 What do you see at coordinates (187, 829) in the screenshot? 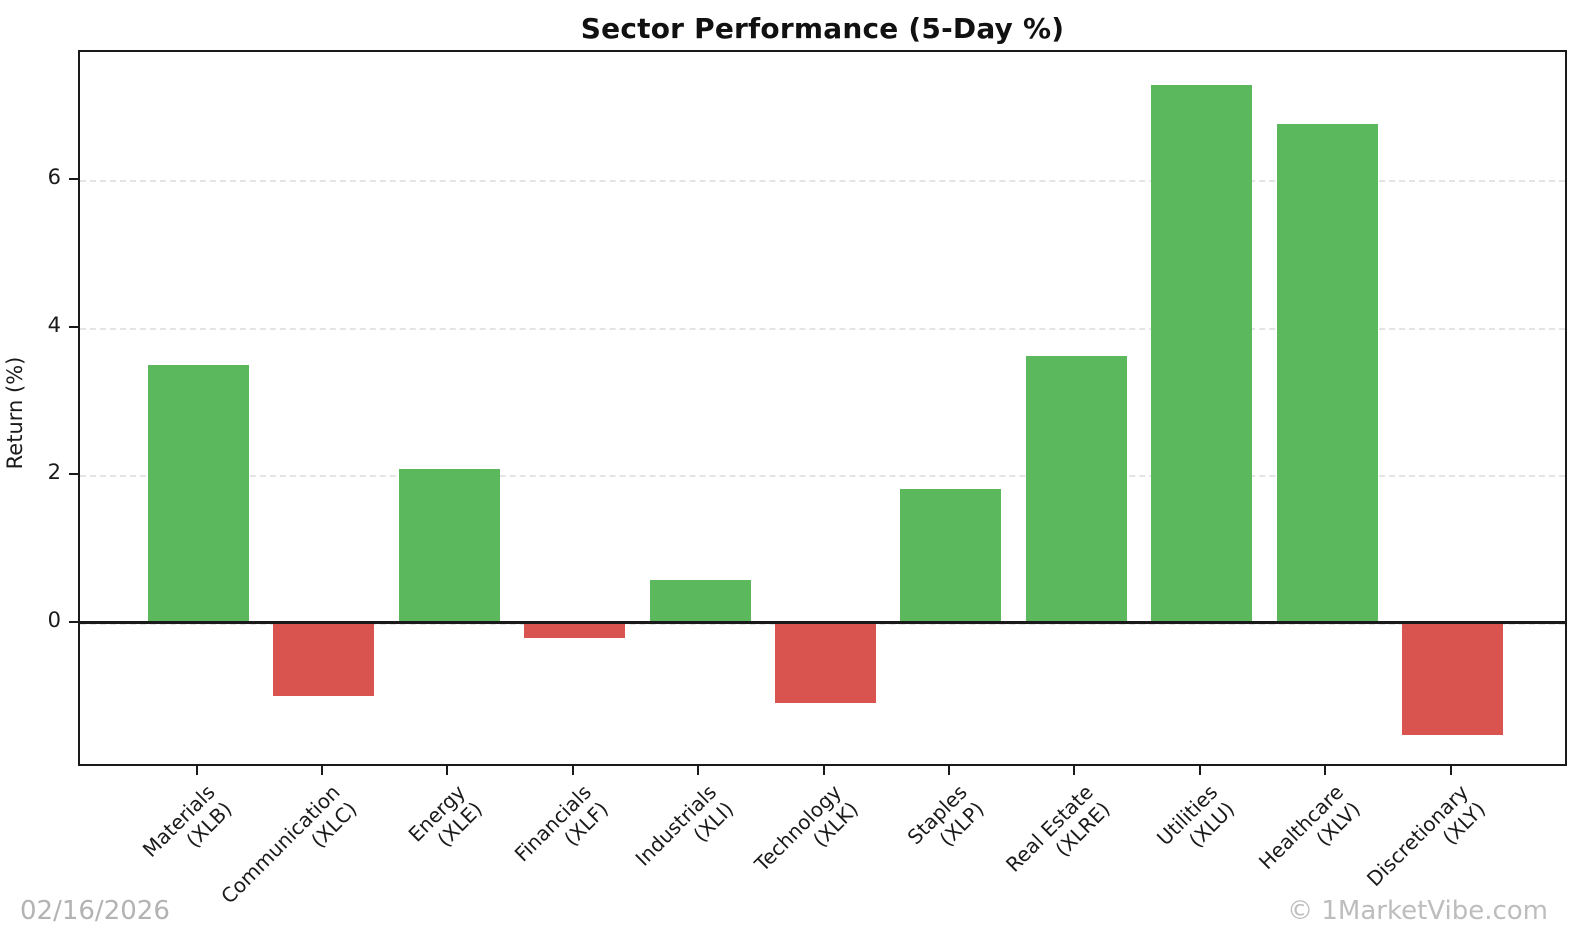
I see `x-tick-label-text: Materials (XLB)` at bounding box center [187, 829].